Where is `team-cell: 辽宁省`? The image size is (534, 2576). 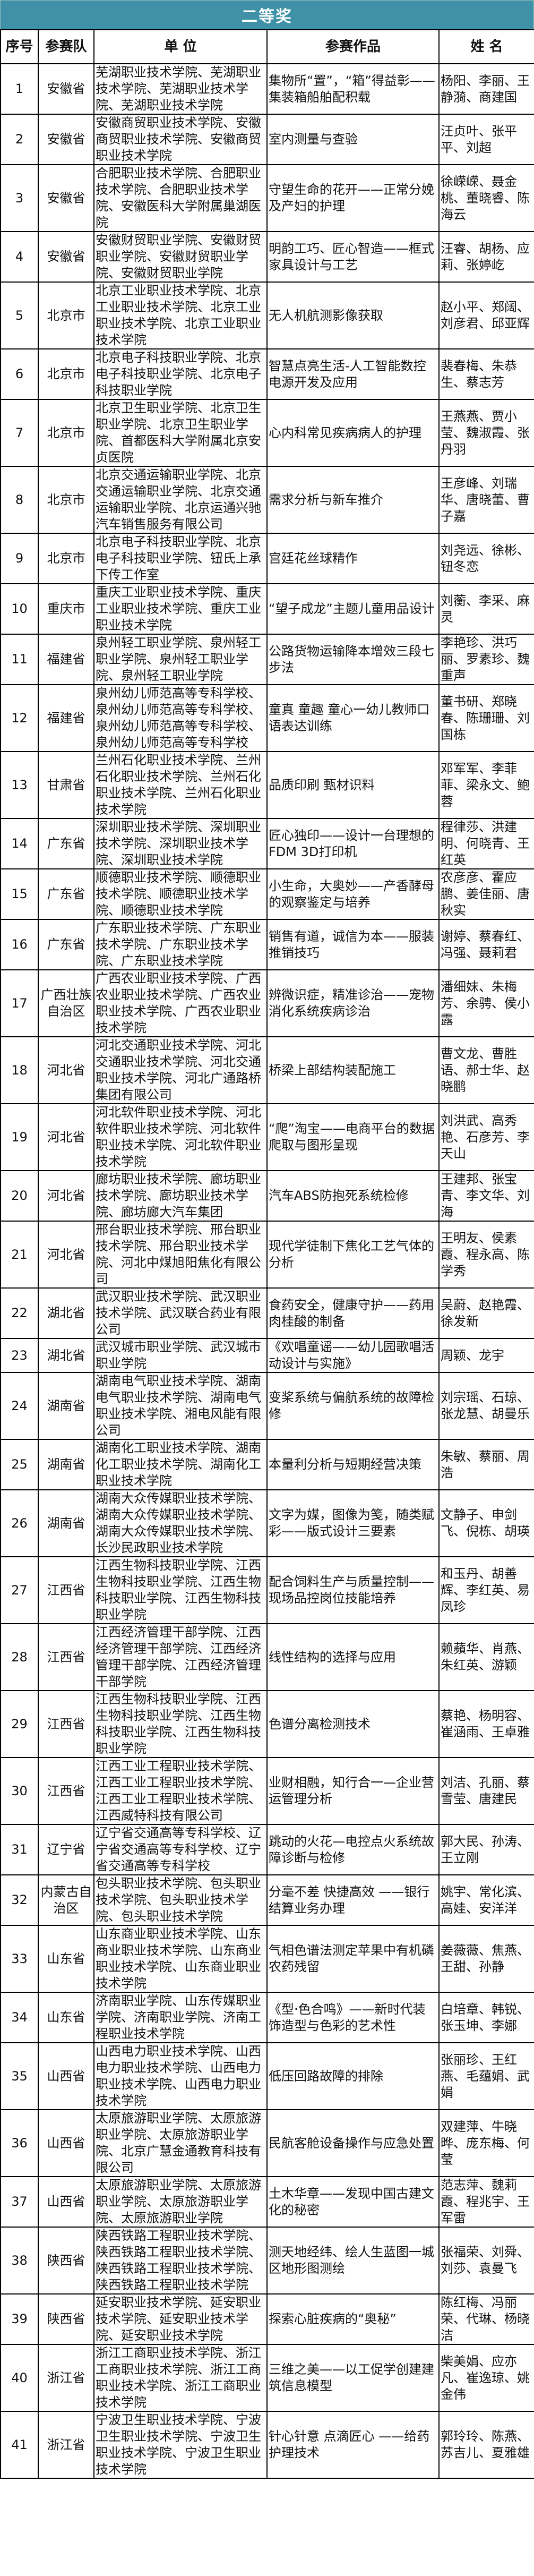 team-cell: 辽宁省 is located at coordinates (66, 1850).